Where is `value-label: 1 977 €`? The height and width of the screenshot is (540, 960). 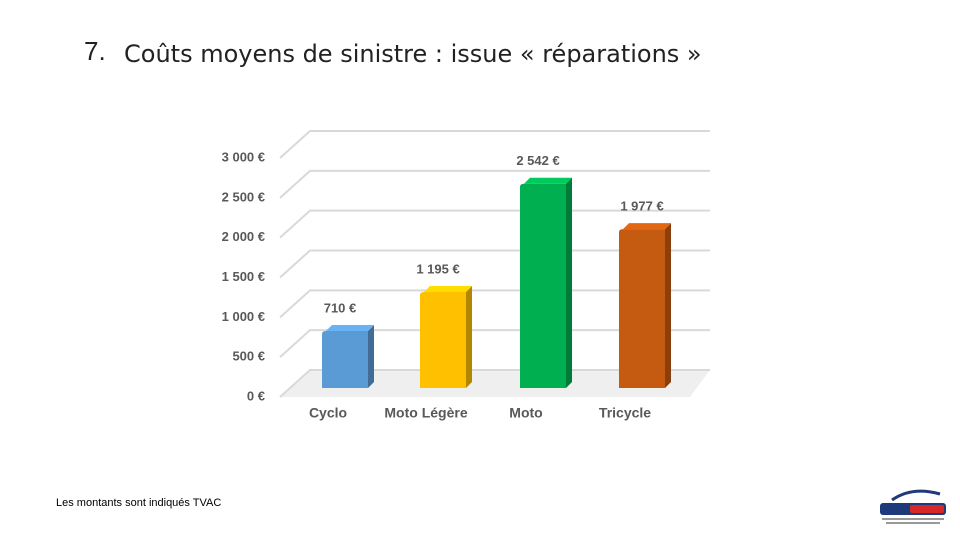
value-label: 1 977 € is located at coordinates (641, 206).